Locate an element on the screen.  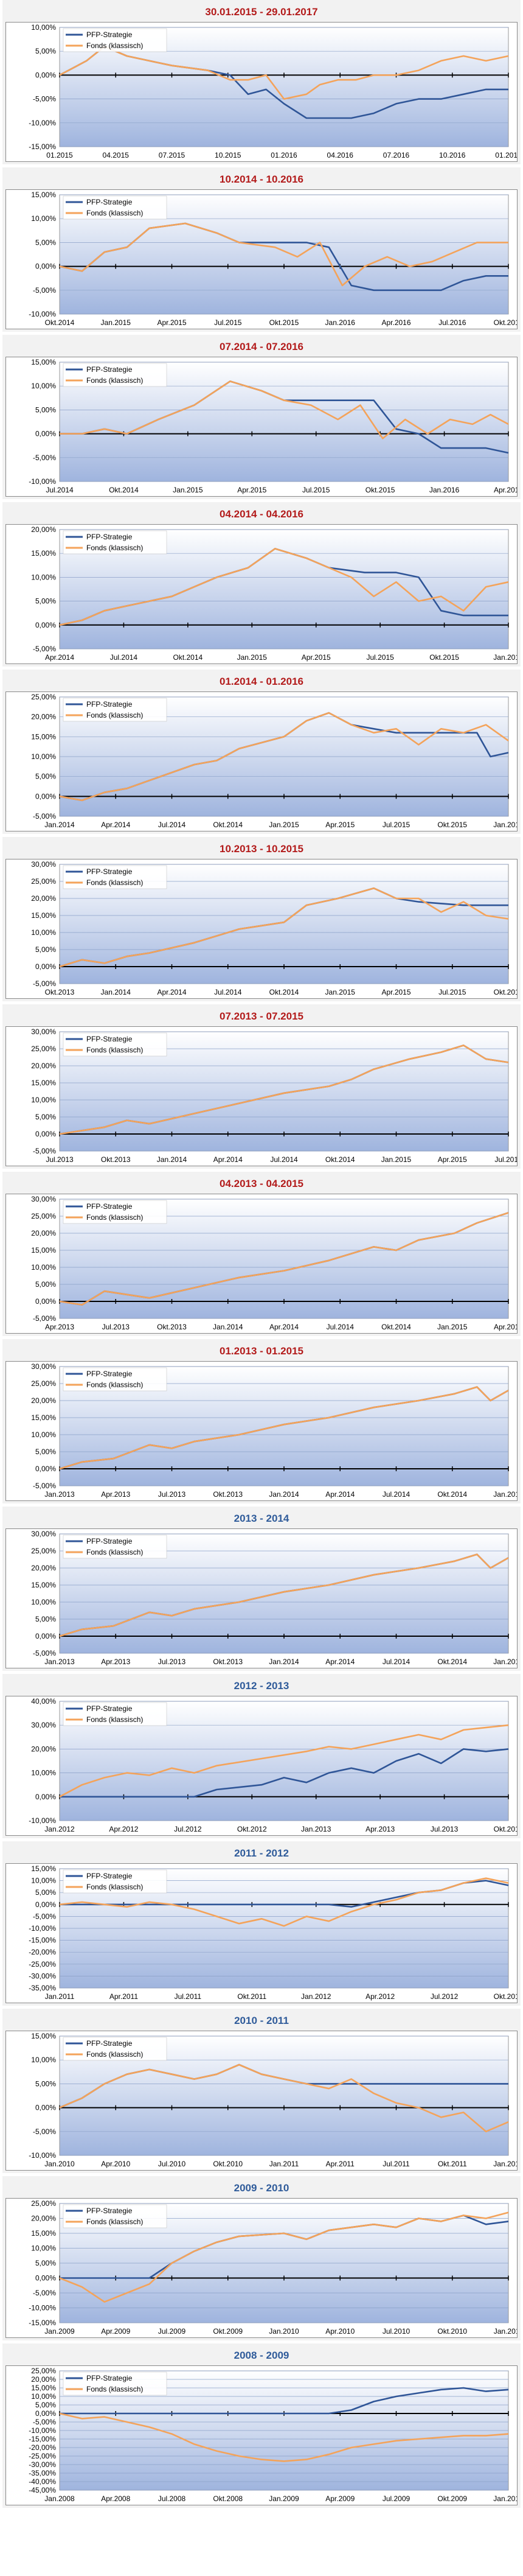
x-tick-label: Jan.2009 is located at coordinates (60, 2331).